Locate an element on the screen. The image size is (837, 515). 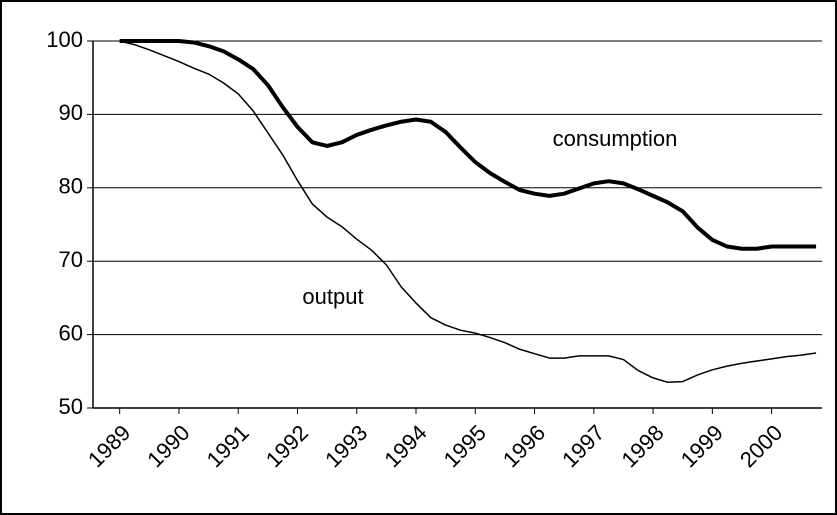
y-tick-label: 60 is located at coordinates (71, 332).